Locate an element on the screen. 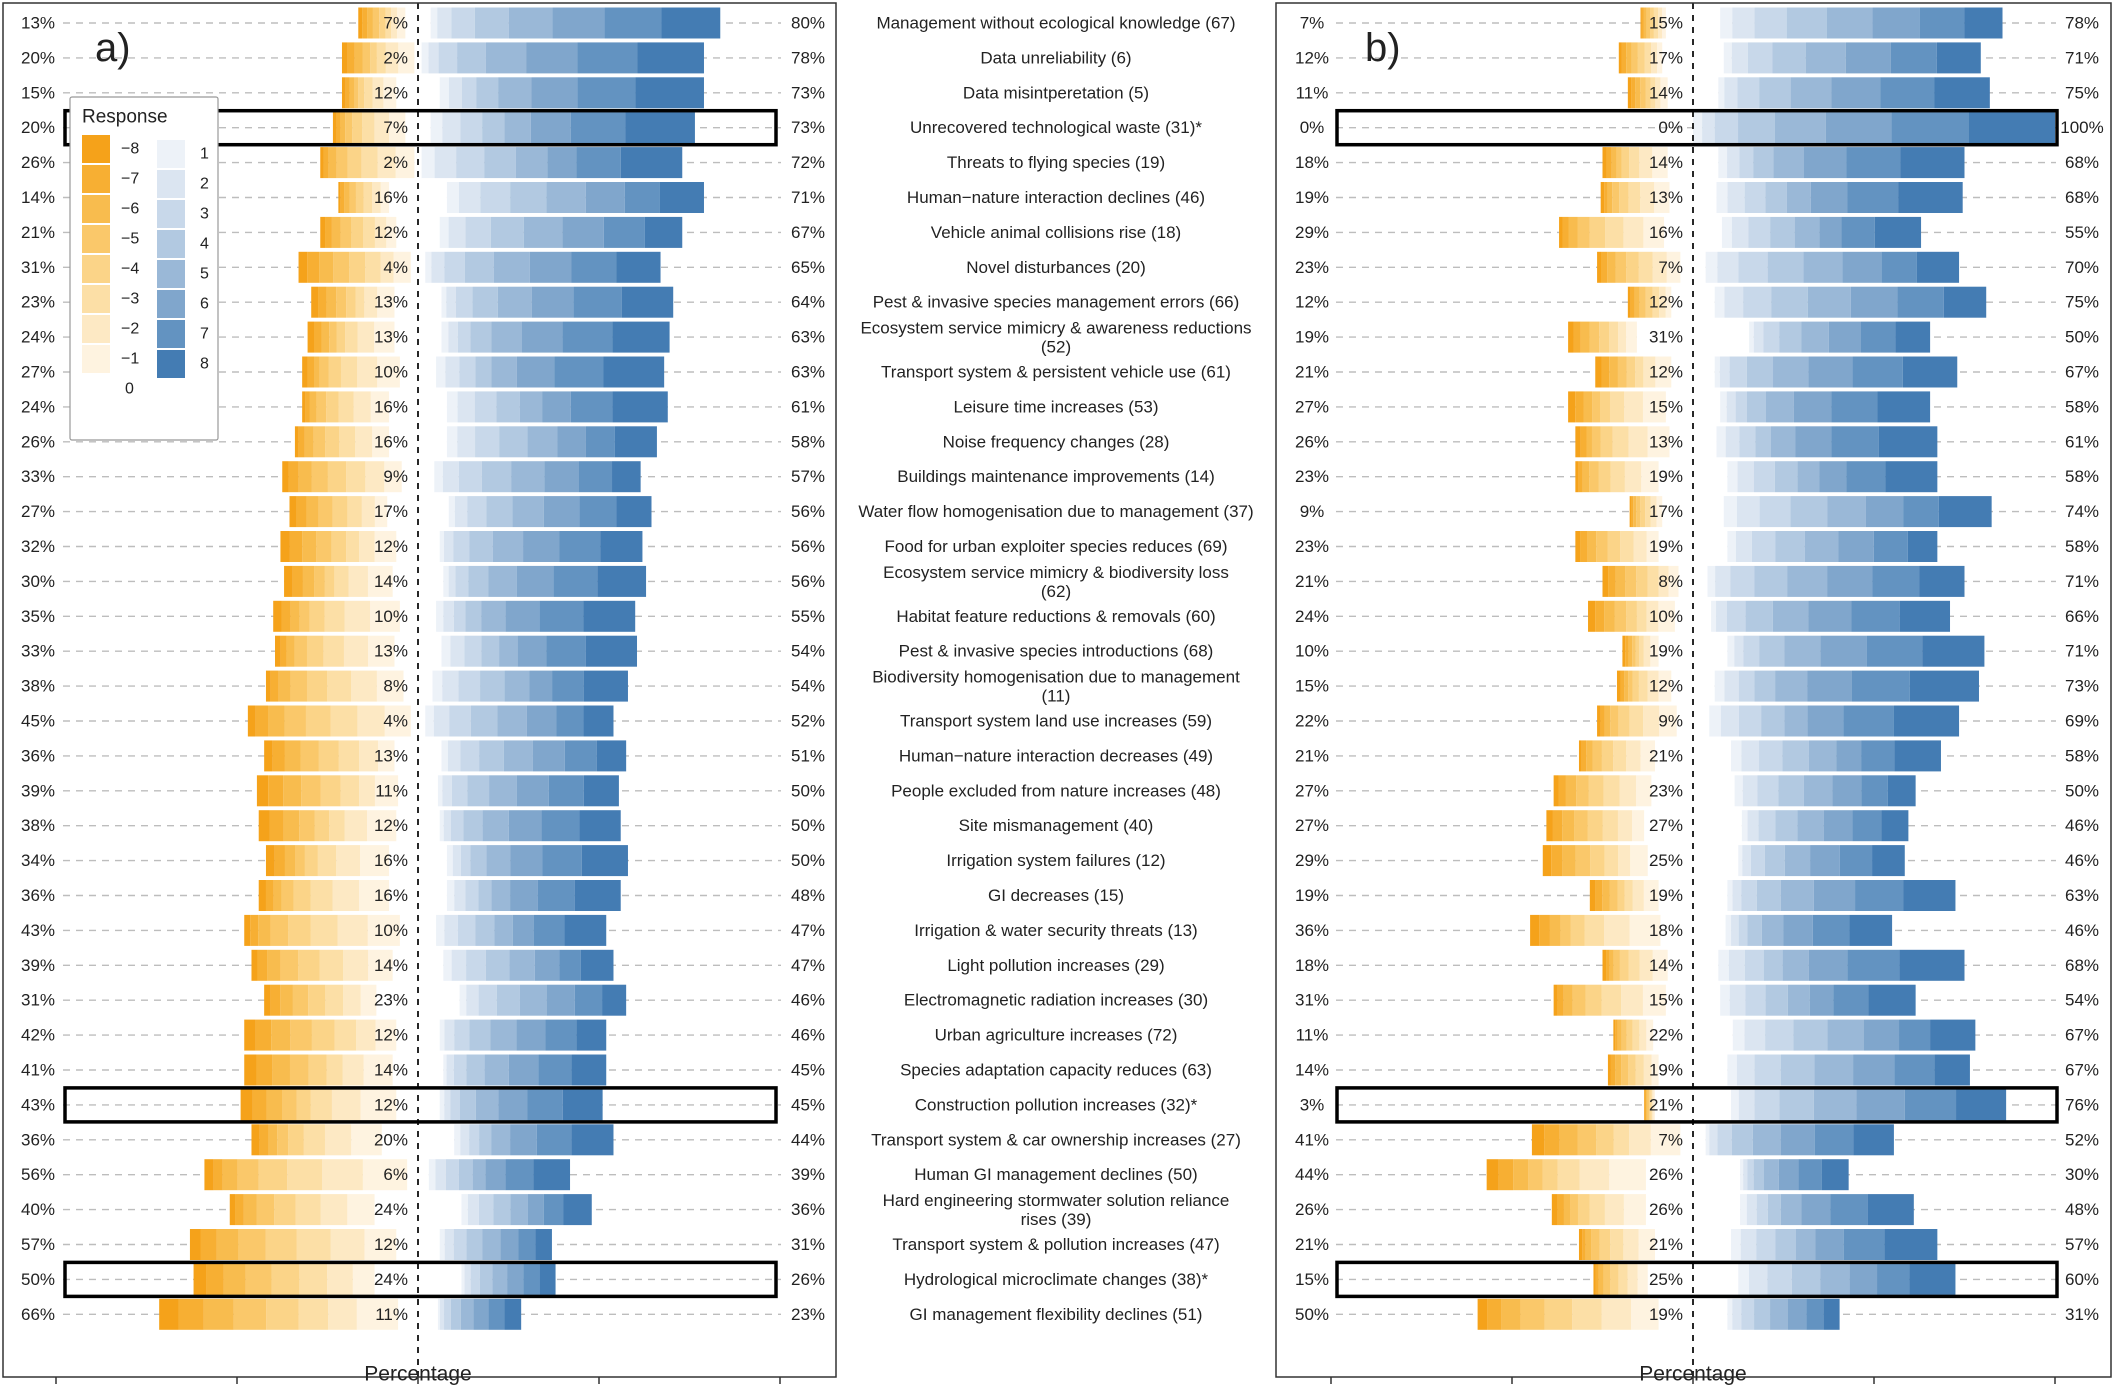 The height and width of the screenshot is (1388, 2114). positive-percent-label: 68% is located at coordinates (2082, 162).